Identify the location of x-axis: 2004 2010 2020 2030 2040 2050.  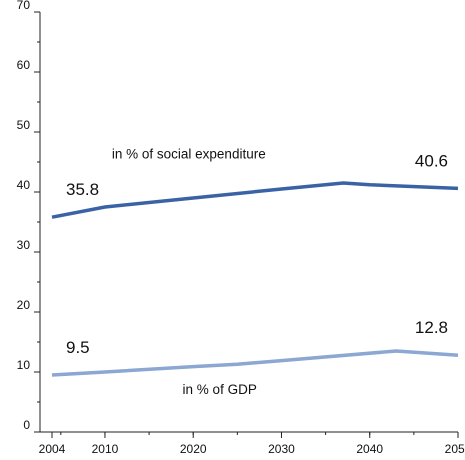
(252, 443).